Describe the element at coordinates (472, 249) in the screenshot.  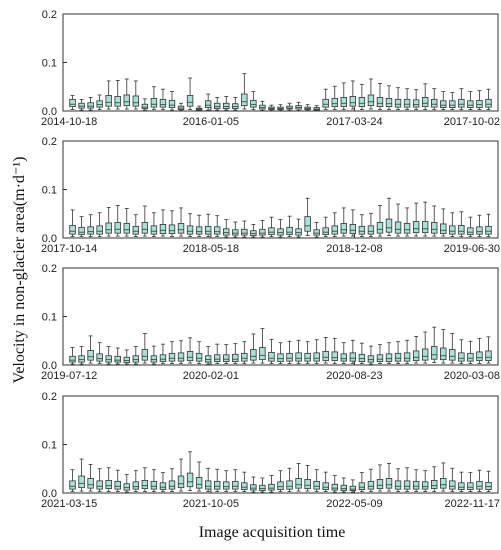
I see `date-tick-label: 2019-06-30` at that location.